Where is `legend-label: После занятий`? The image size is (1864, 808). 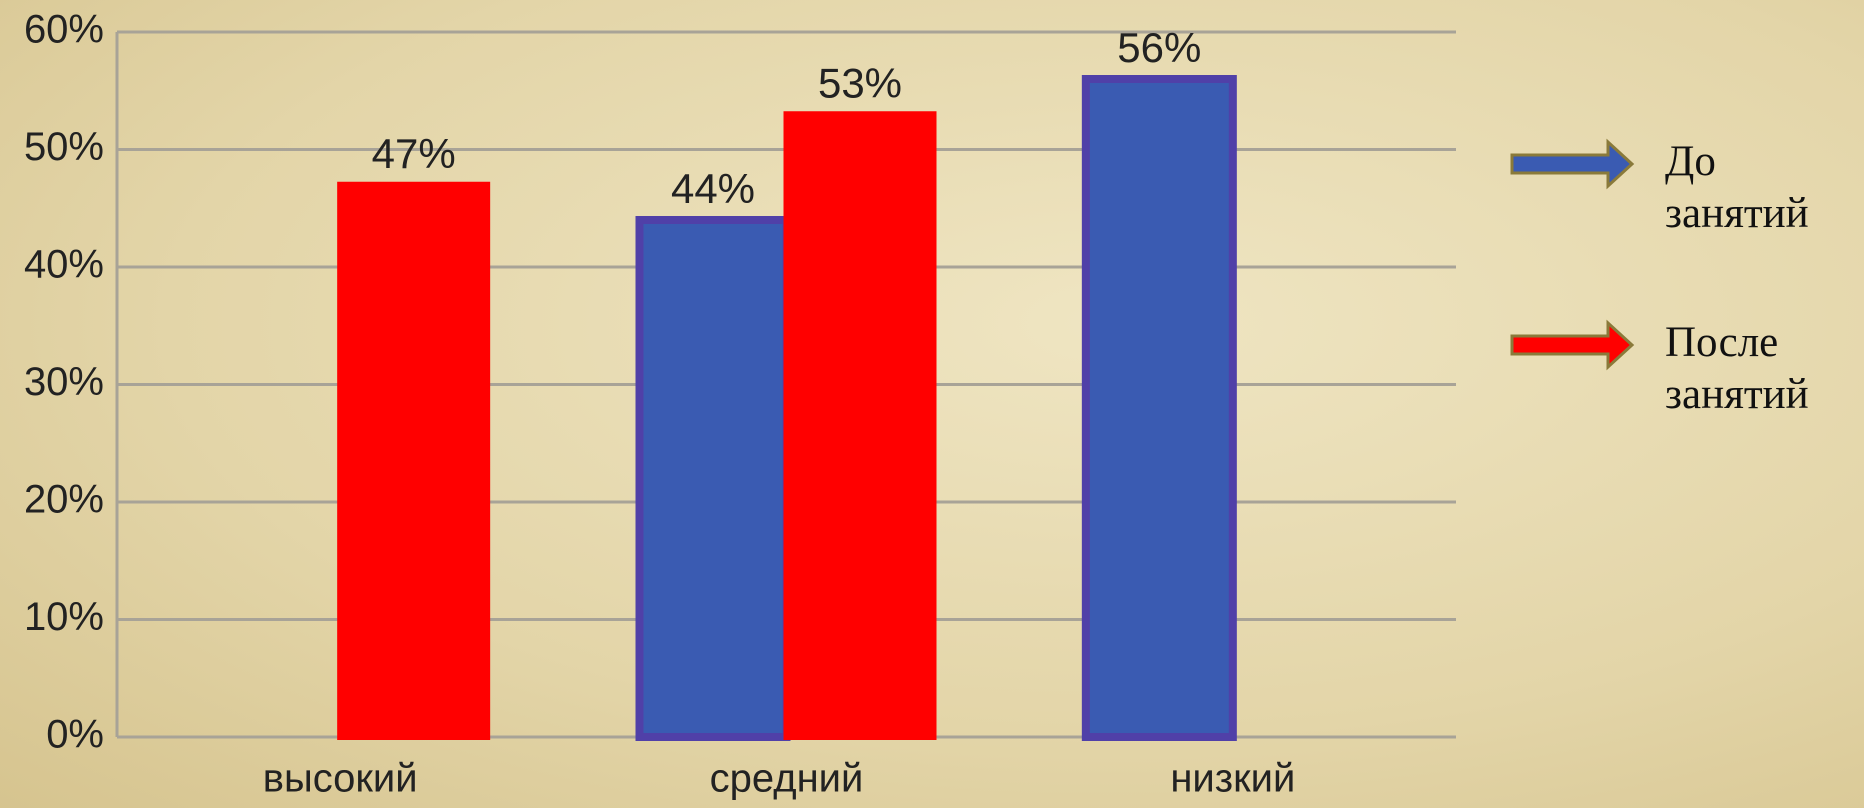
legend-label: После занятий is located at coordinates (1737, 368).